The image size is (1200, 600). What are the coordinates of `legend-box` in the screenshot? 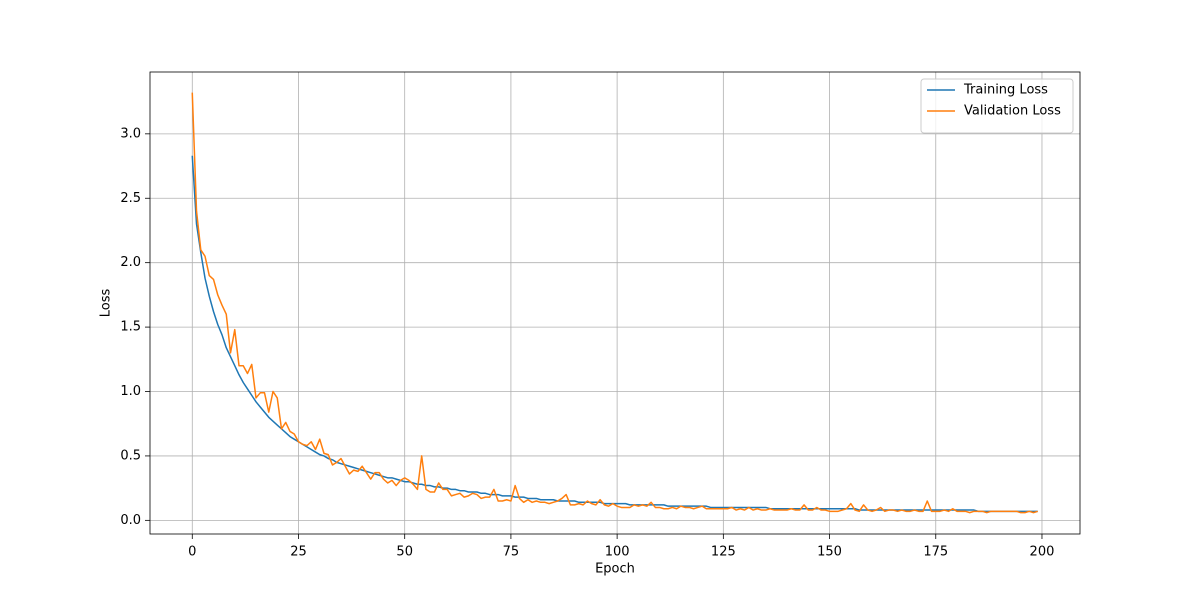 It's located at (997, 106).